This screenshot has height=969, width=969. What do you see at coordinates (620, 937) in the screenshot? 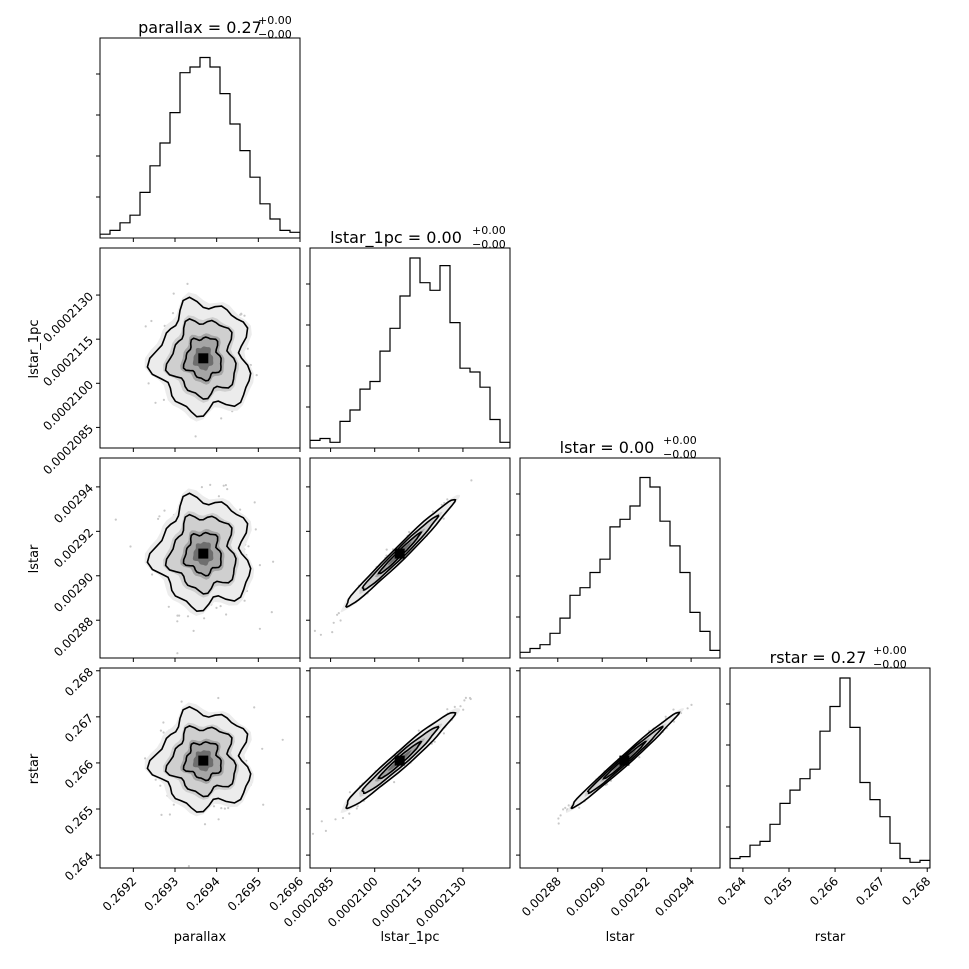
I see `xlabel-lstar: lstar` at bounding box center [620, 937].